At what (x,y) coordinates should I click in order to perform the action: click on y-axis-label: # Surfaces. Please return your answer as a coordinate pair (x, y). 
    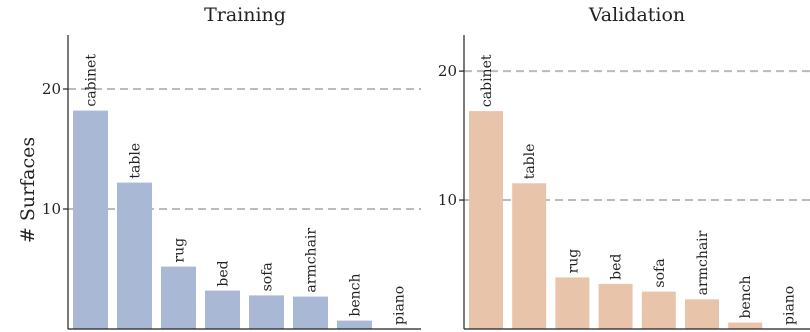
    Looking at the image, I should click on (28, 190).